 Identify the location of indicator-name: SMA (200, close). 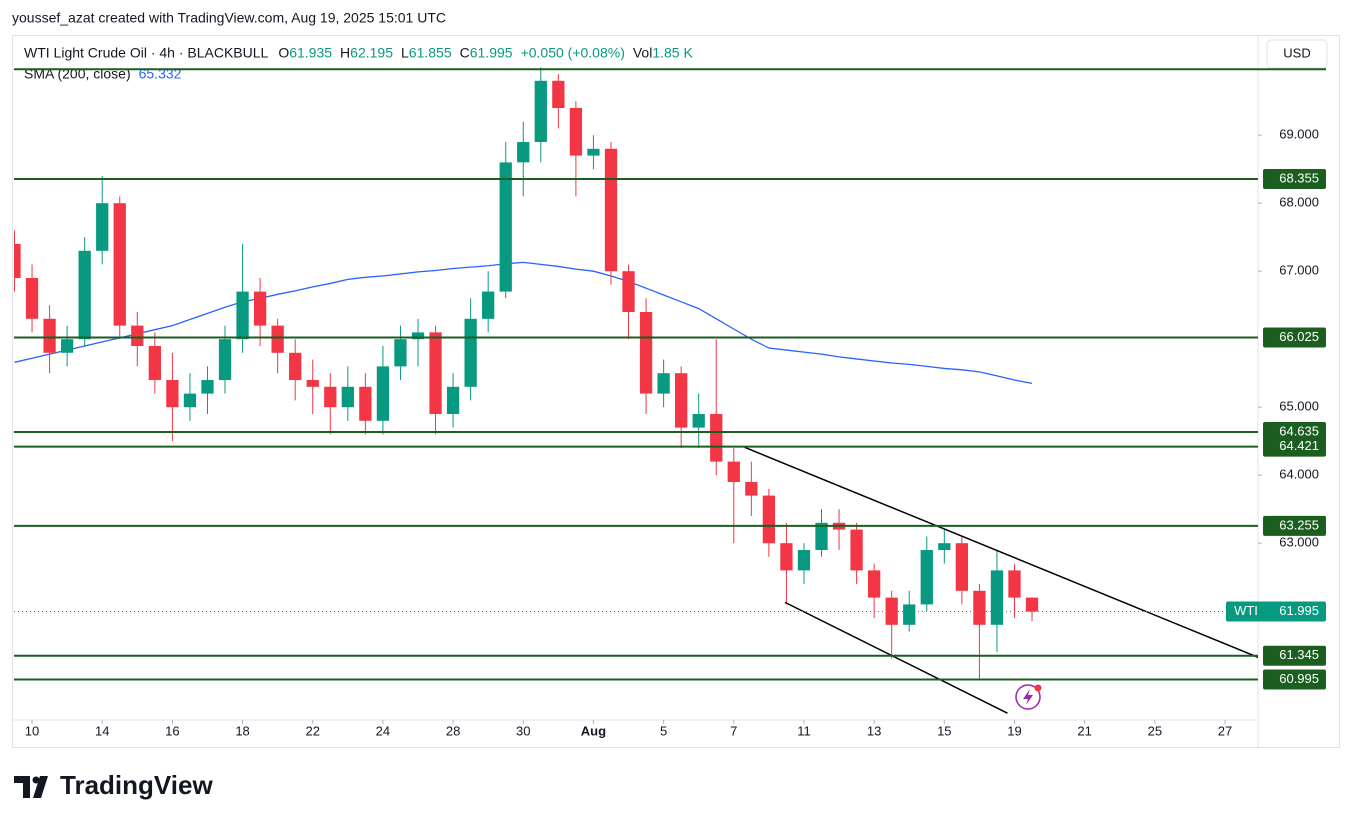
(77, 74).